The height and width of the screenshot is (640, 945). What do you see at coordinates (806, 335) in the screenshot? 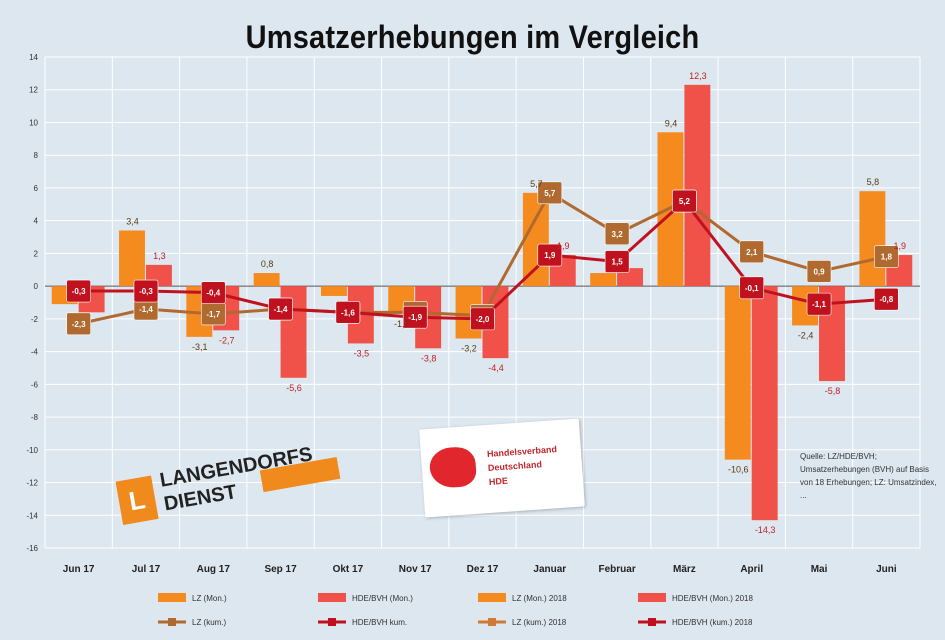
I see `bar-value-label: -2,4` at bounding box center [806, 335].